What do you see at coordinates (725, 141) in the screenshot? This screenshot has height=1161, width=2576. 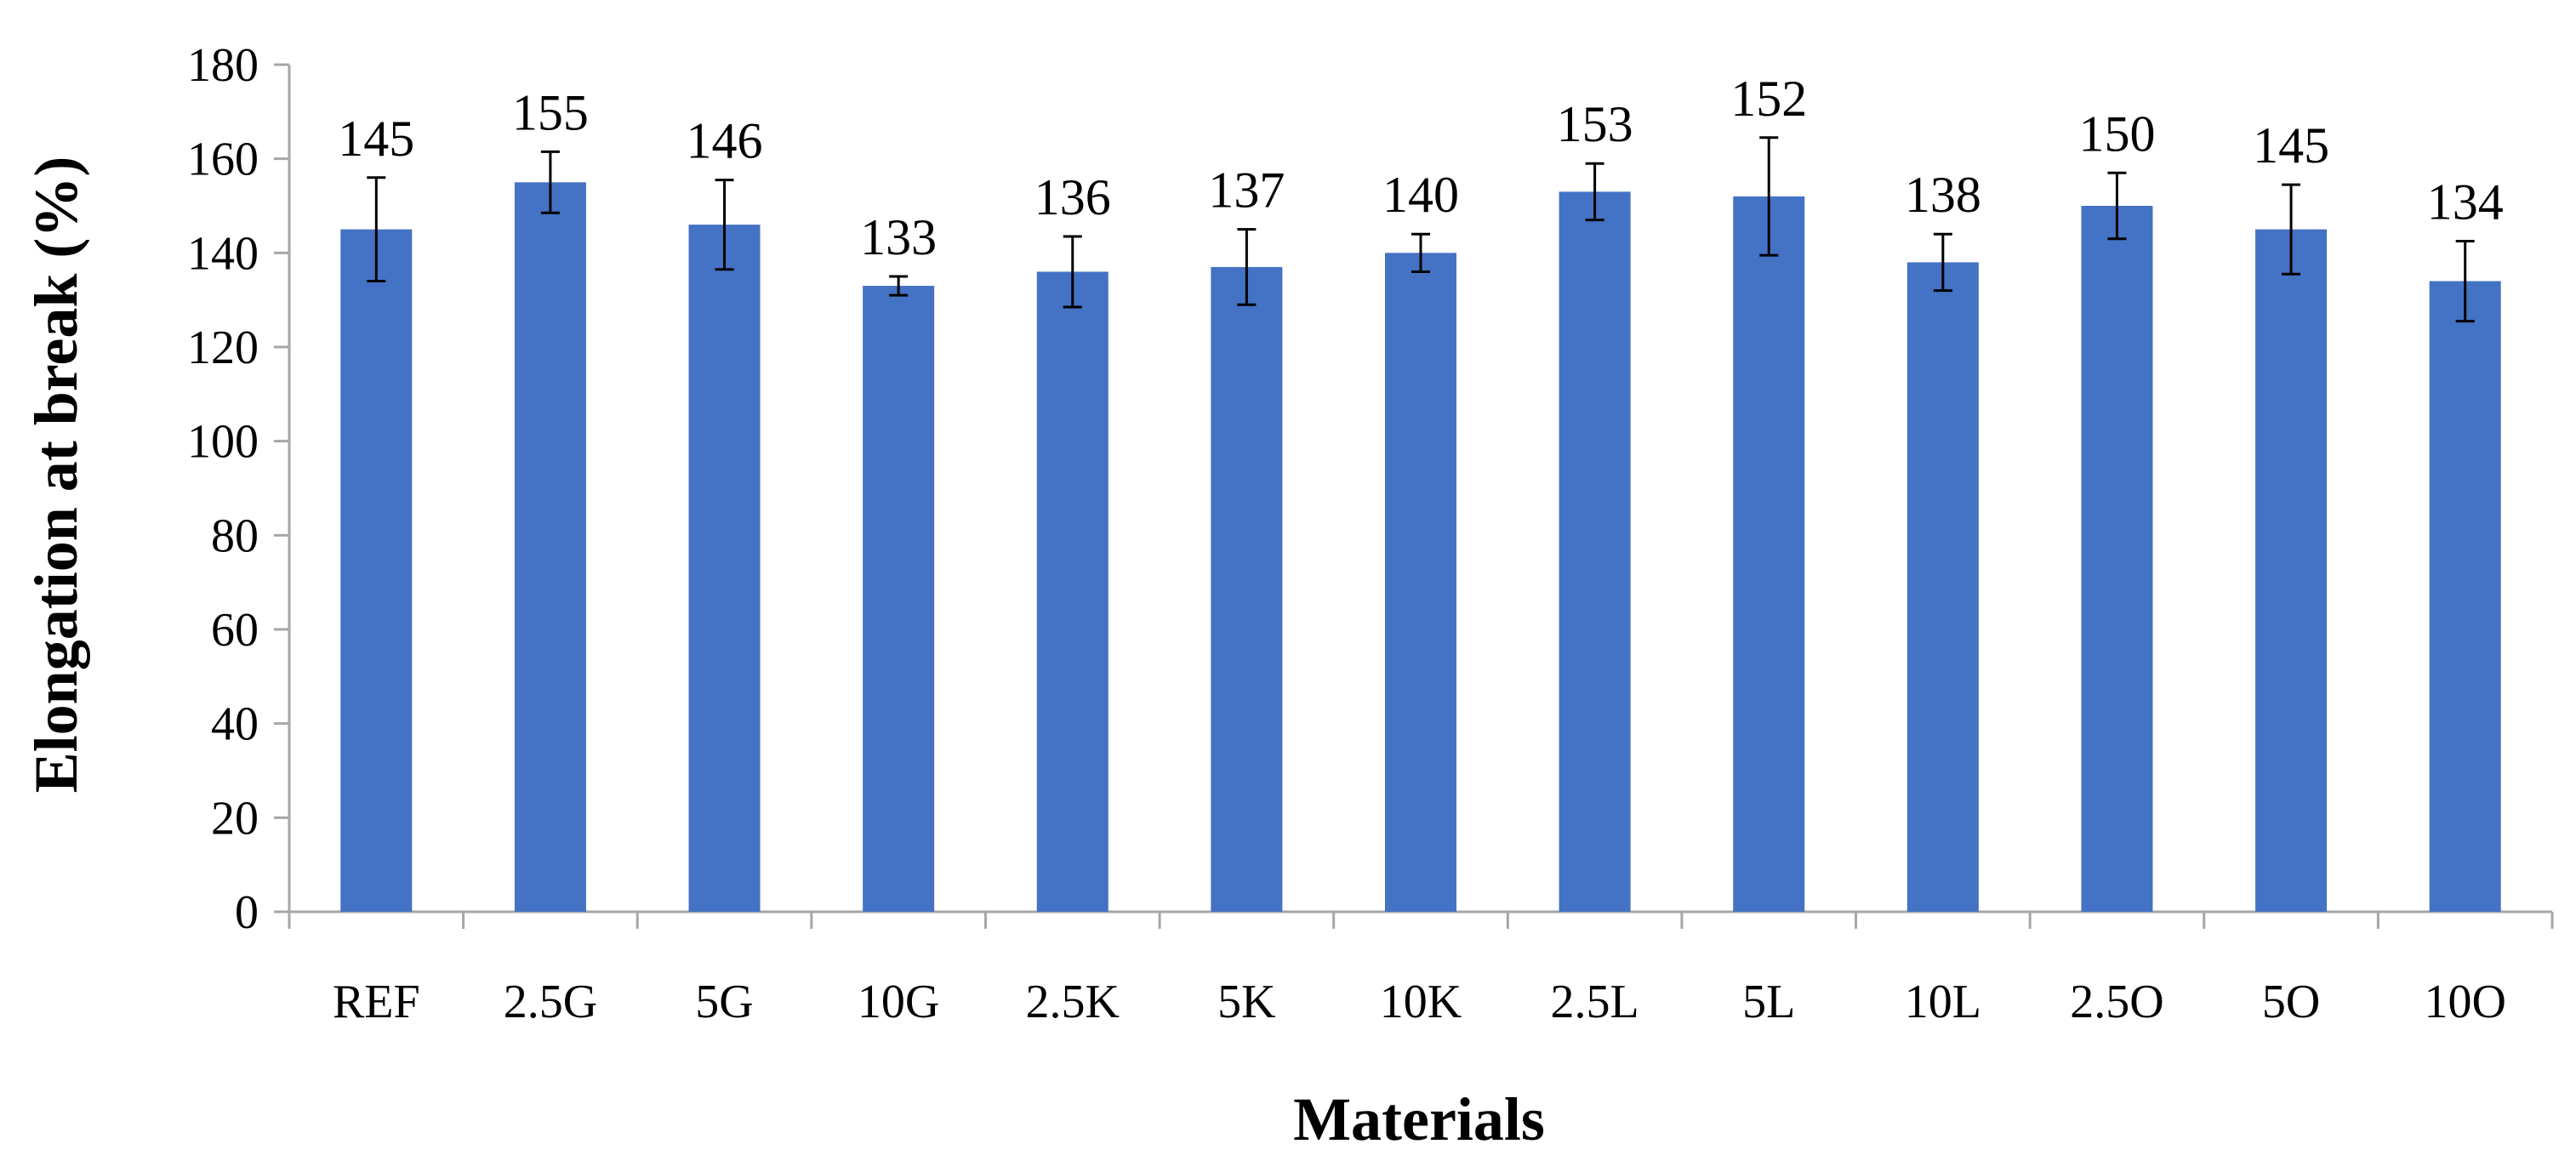 I see `data-label: 146` at bounding box center [725, 141].